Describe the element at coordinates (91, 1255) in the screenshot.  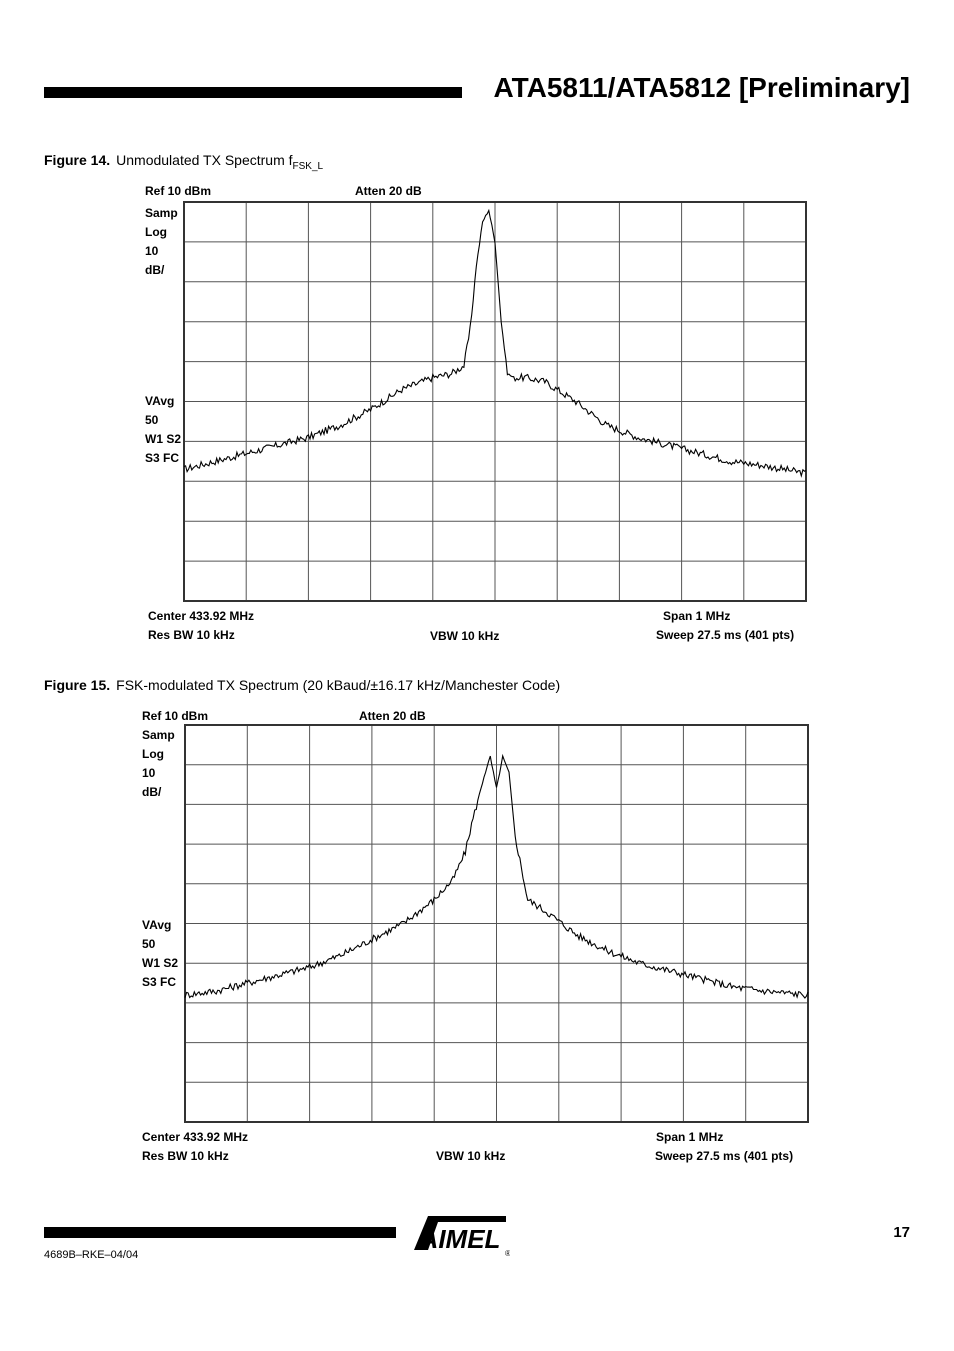
I see `document-id: 4689B–RKE–04/04` at that location.